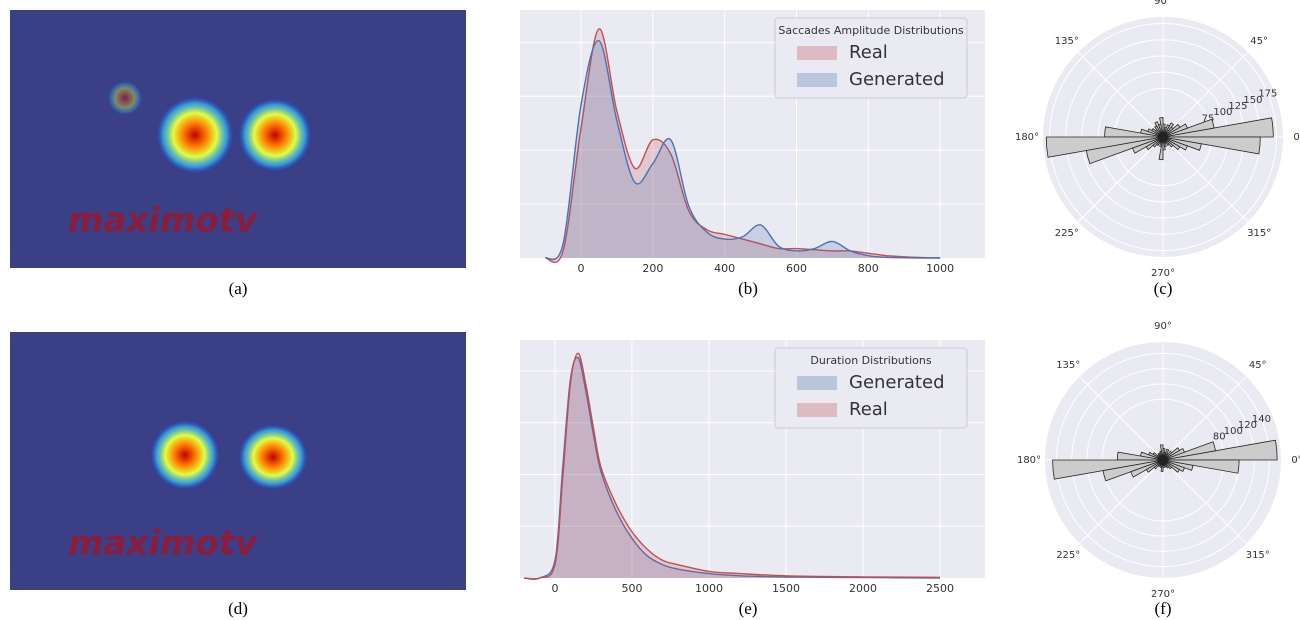  Describe the element at coordinates (1267, 94) in the screenshot. I see `radial-tick-label: 175` at that location.